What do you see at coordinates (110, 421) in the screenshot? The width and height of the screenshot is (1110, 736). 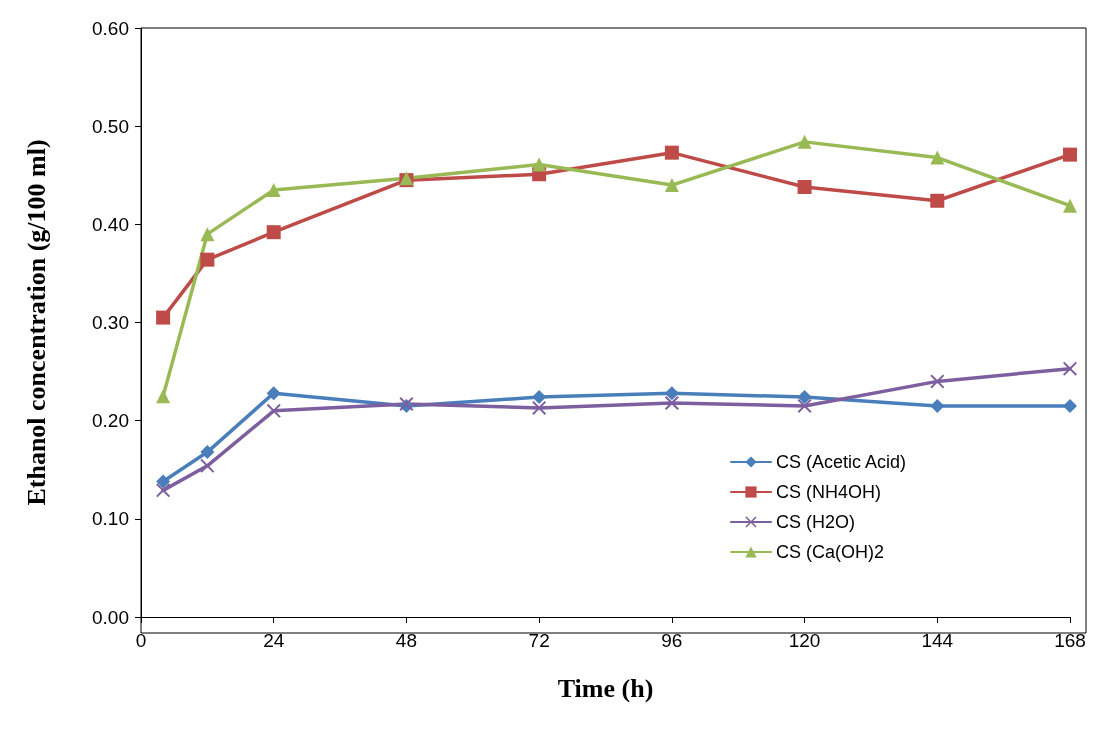 I see `y-tick-label: 0.20` at bounding box center [110, 421].